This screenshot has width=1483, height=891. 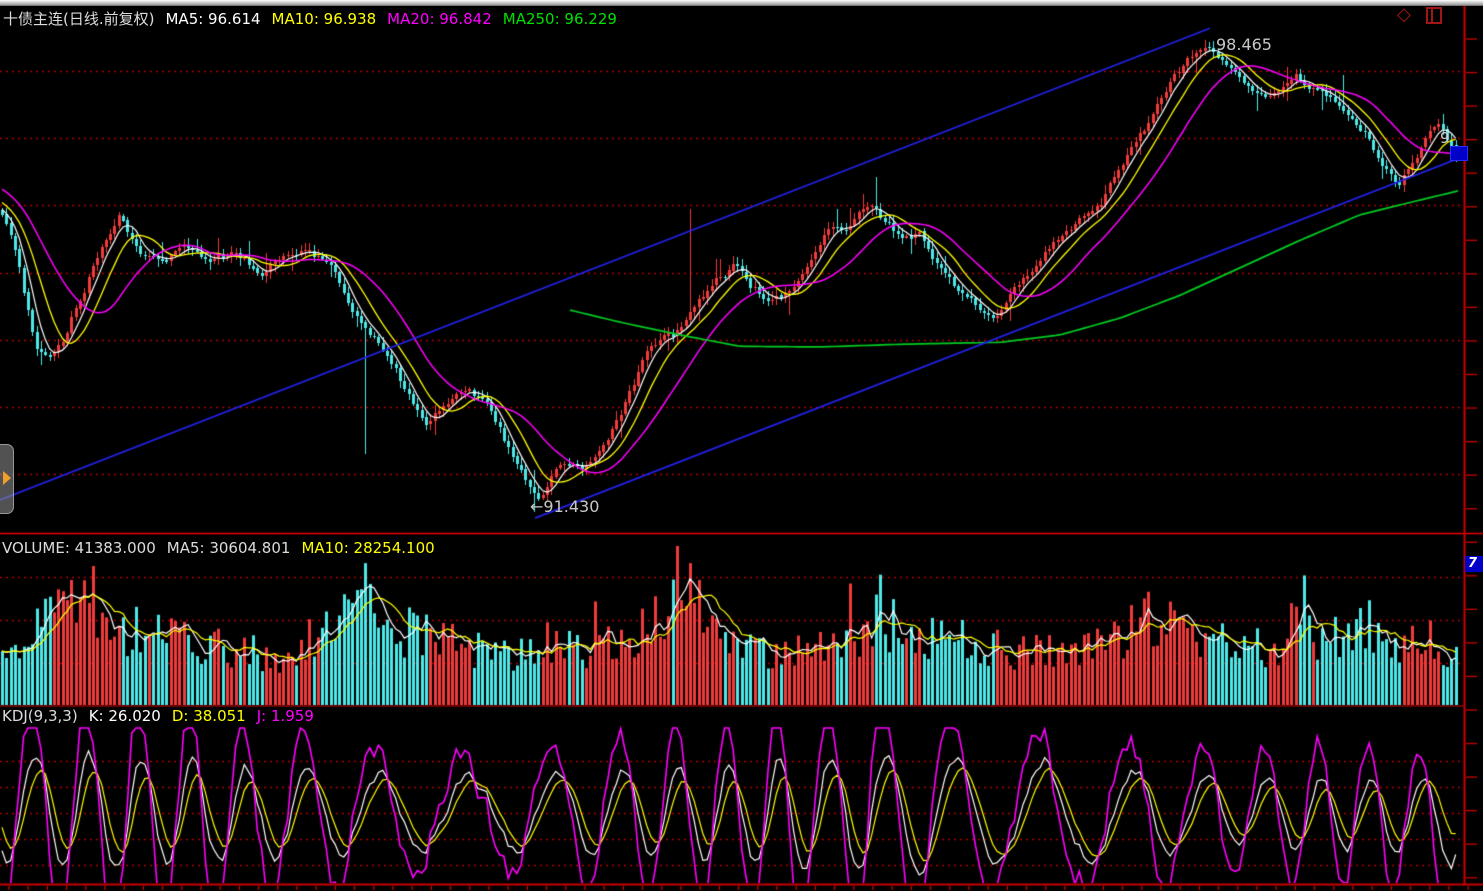 I want to click on symbol-title: 十债主连(日线.前复权), so click(x=79, y=19).